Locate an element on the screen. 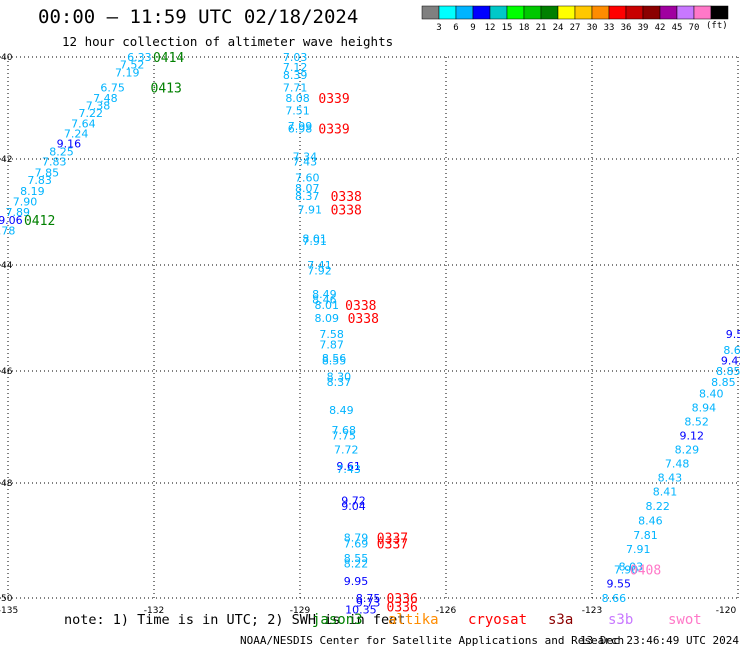 The image size is (740, 650). wave-height-label: 9.12 is located at coordinates (692, 435).